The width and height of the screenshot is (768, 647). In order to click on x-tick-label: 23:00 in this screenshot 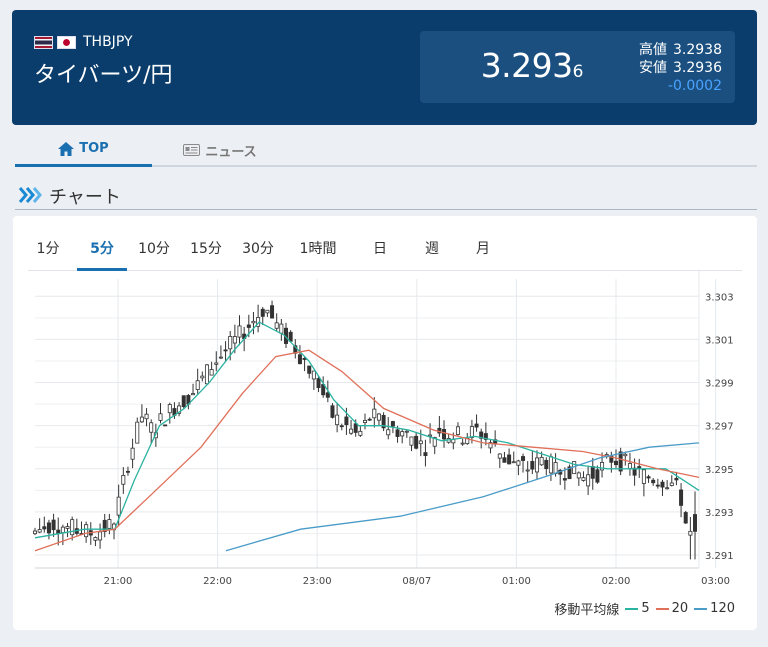, I will do `click(317, 581)`.